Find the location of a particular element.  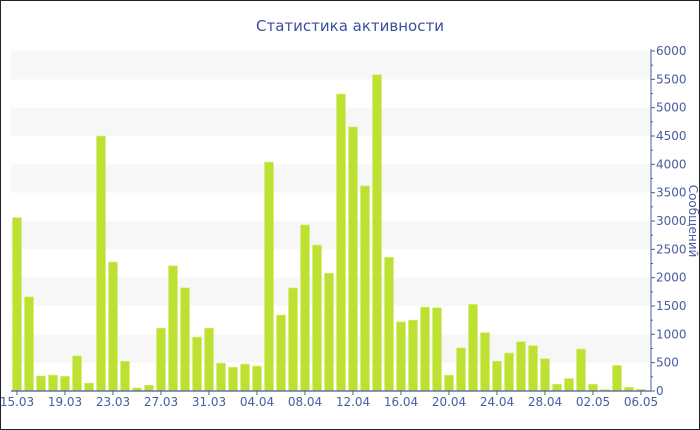

x-tick-label: 27.03 is located at coordinates (161, 402).